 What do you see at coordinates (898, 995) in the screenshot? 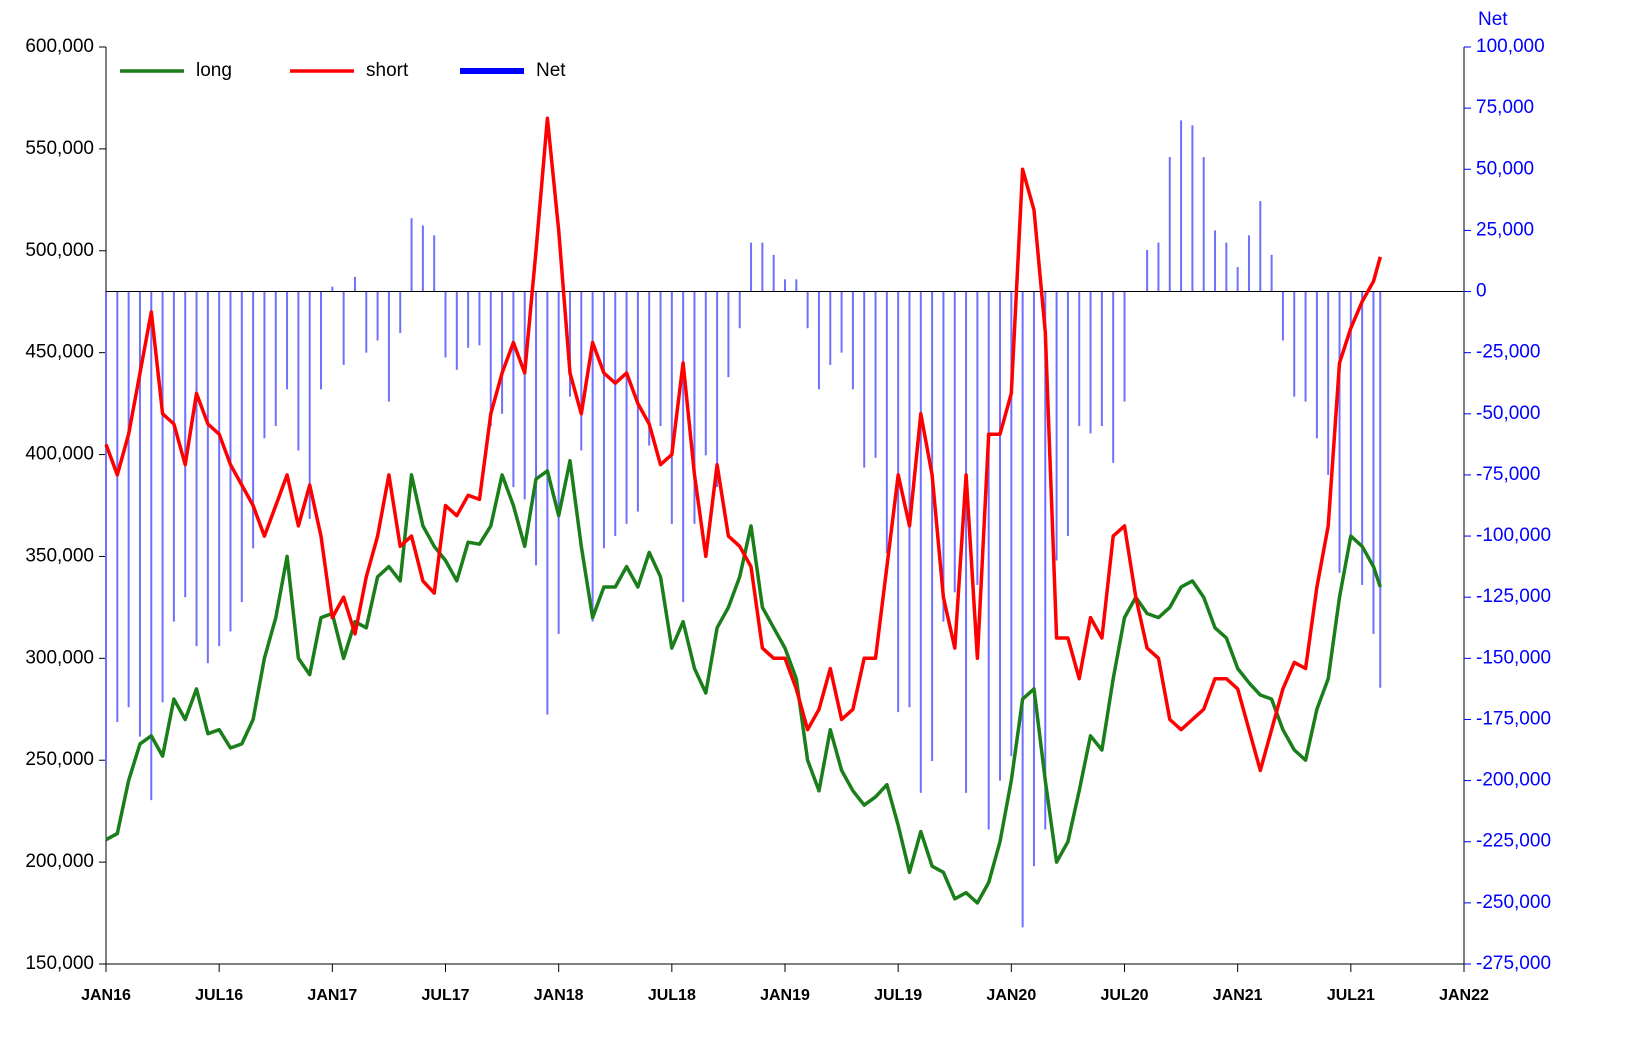
I see `x-tick-label: JUL19` at bounding box center [898, 995].